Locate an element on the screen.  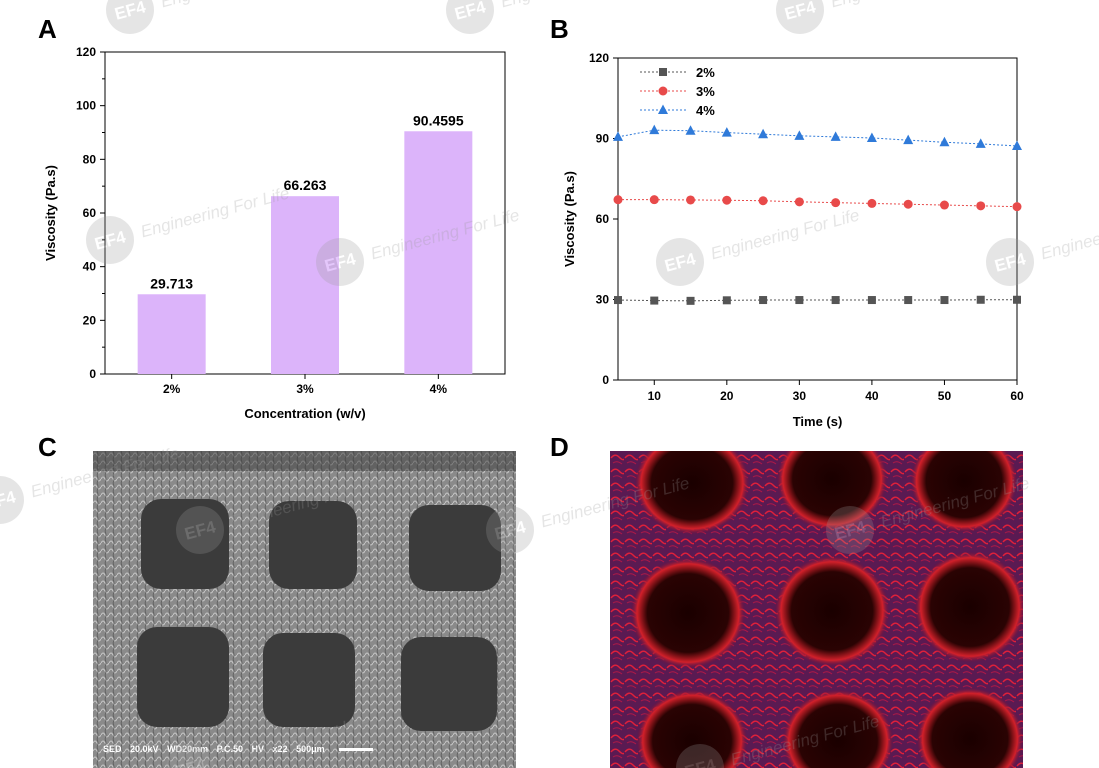
x-axis-label: Time (s) is located at coordinates (818, 421).